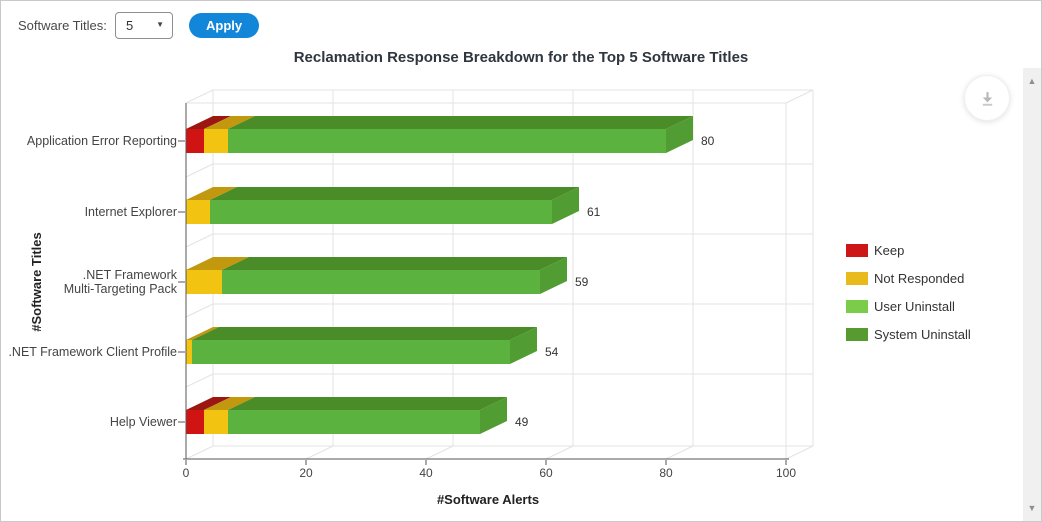 Image resolution: width=1042 pixels, height=522 pixels. What do you see at coordinates (426, 473) in the screenshot?
I see `x-tick-label: 40` at bounding box center [426, 473].